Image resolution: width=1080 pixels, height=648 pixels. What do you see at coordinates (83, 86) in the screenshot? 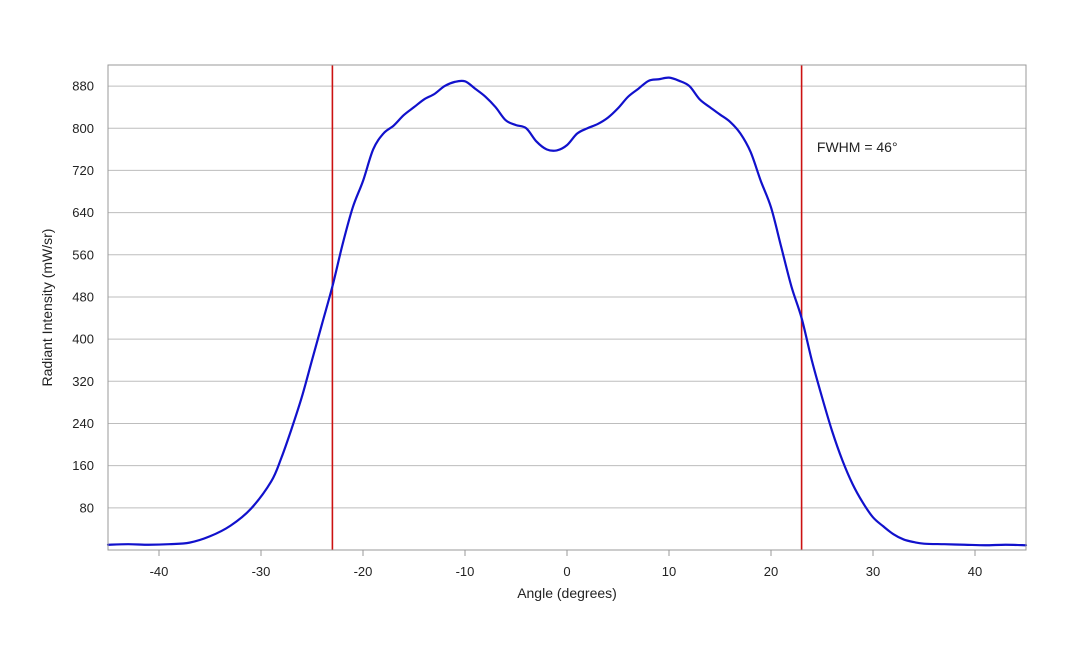
I see `y-tick-label: 880` at bounding box center [83, 86].